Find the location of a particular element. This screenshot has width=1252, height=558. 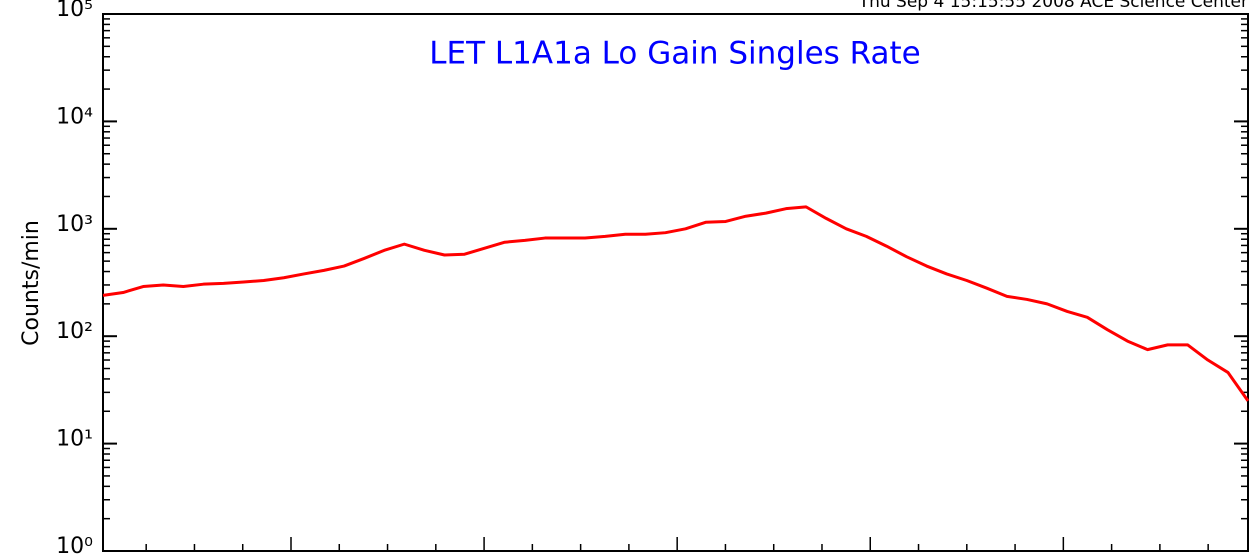

y-tick-label: 10² is located at coordinates (74, 331).